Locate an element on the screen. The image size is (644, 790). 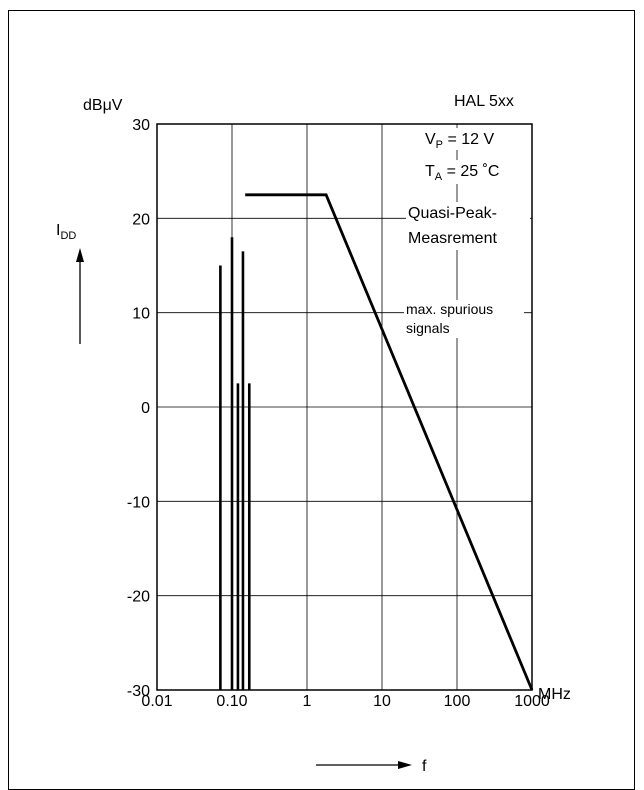
y-tick-label: 0 is located at coordinates (145, 408).